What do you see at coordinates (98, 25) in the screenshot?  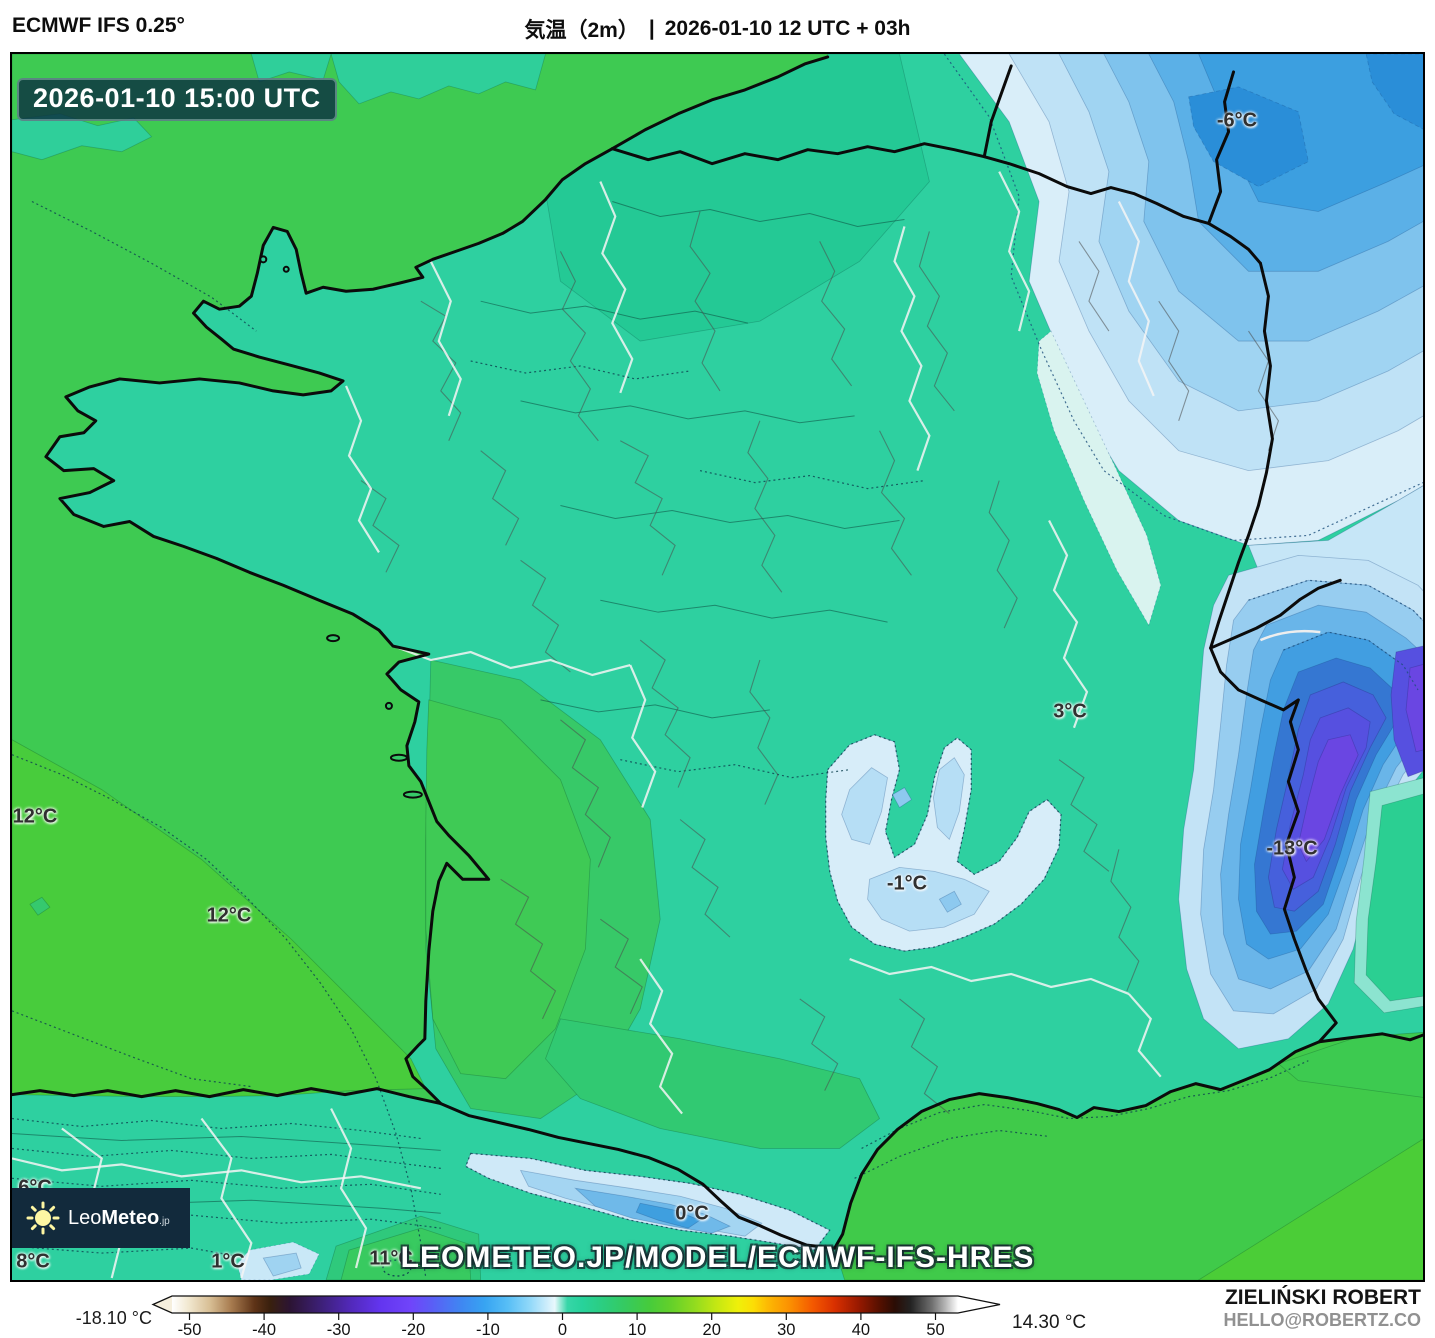 I see `model-name: ECMWF IFS 0.25°` at bounding box center [98, 25].